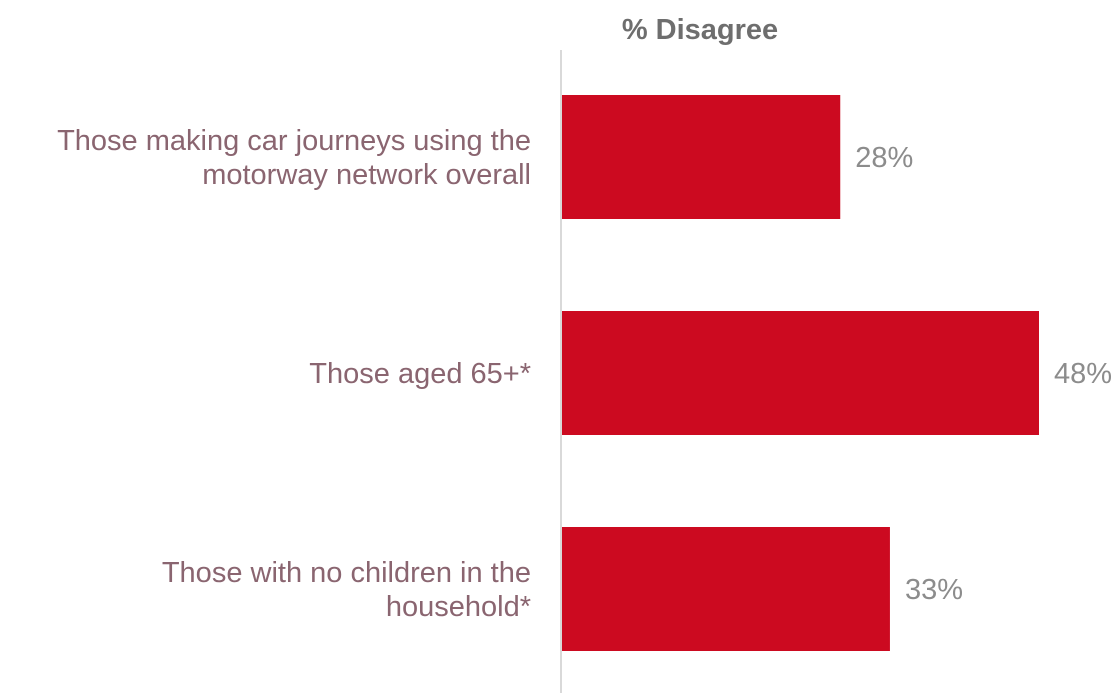  Describe the element at coordinates (366, 175) in the screenshot. I see `category-label-line: motorway network overall` at that location.